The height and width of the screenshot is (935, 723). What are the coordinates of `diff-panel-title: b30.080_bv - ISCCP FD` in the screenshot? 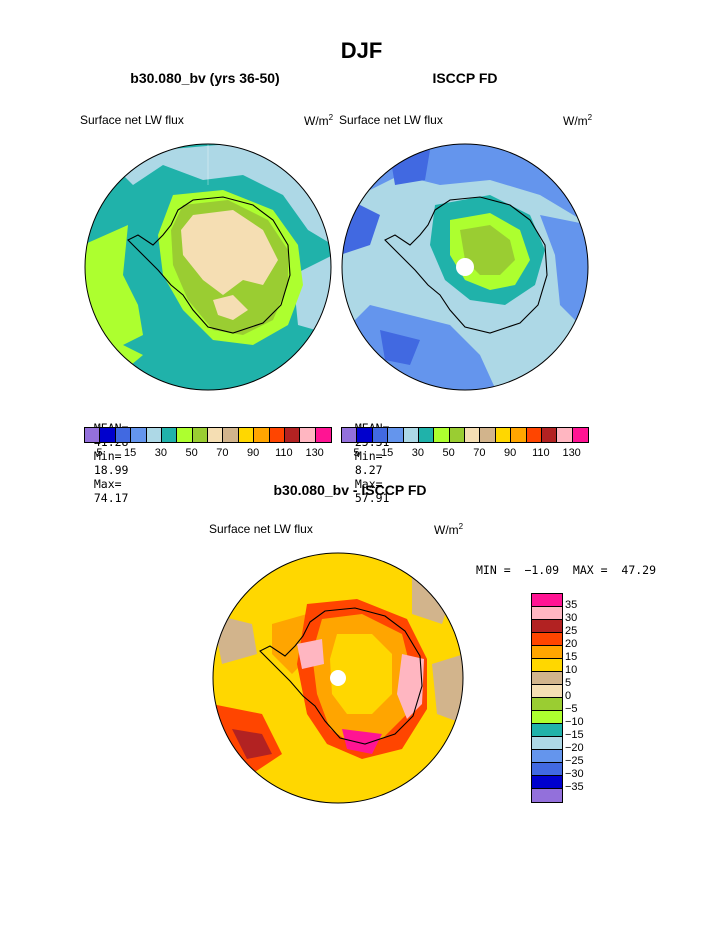 It's located at (350, 490).